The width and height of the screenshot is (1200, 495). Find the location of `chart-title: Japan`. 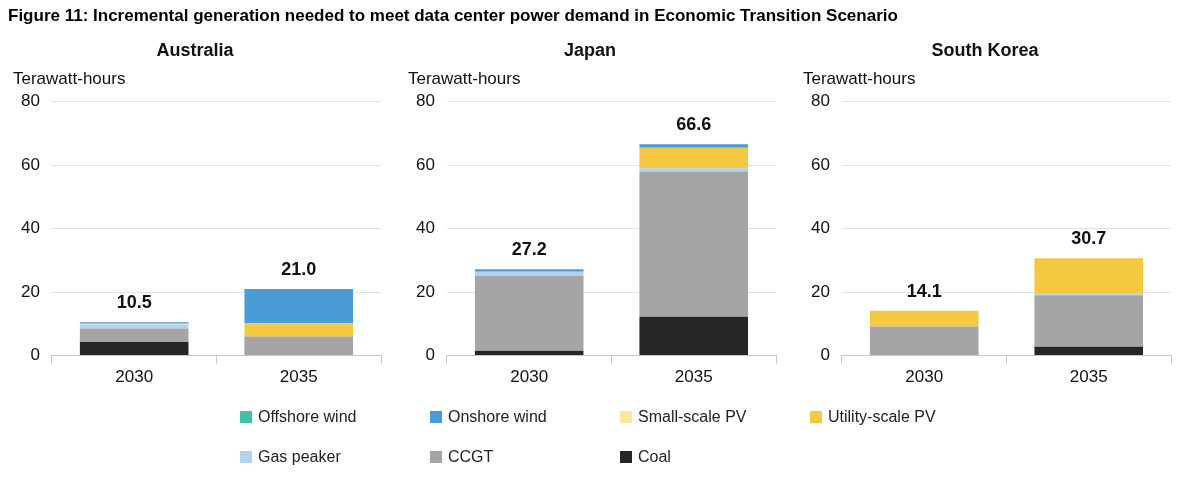

chart-title: Japan is located at coordinates (590, 49).